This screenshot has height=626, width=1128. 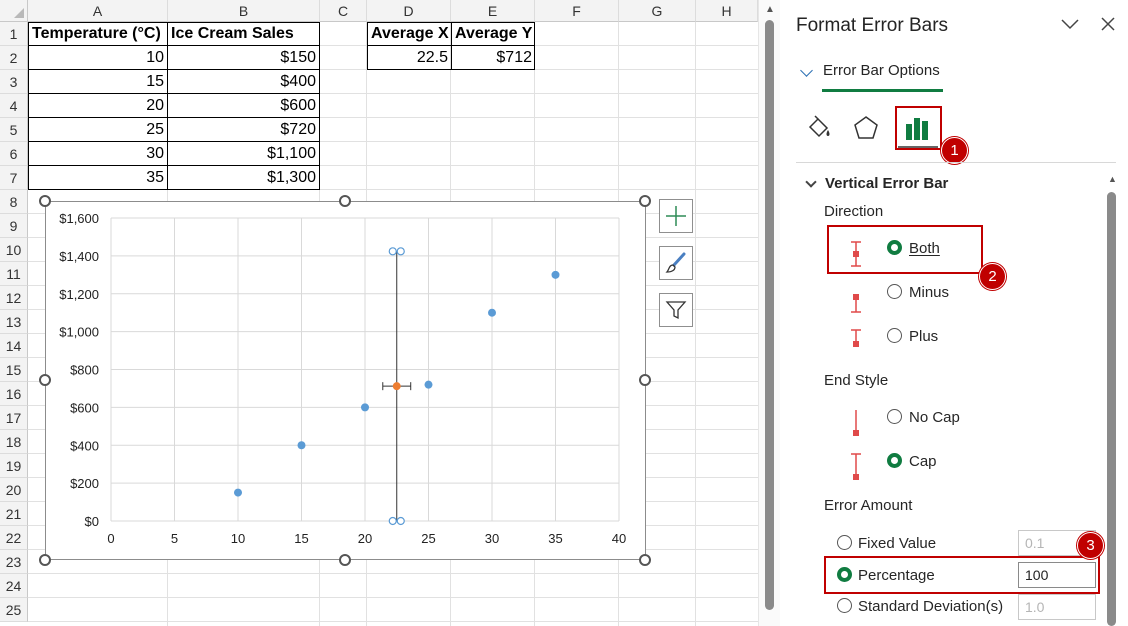 I want to click on resize-handle-bottom, so click(x=345, y=560).